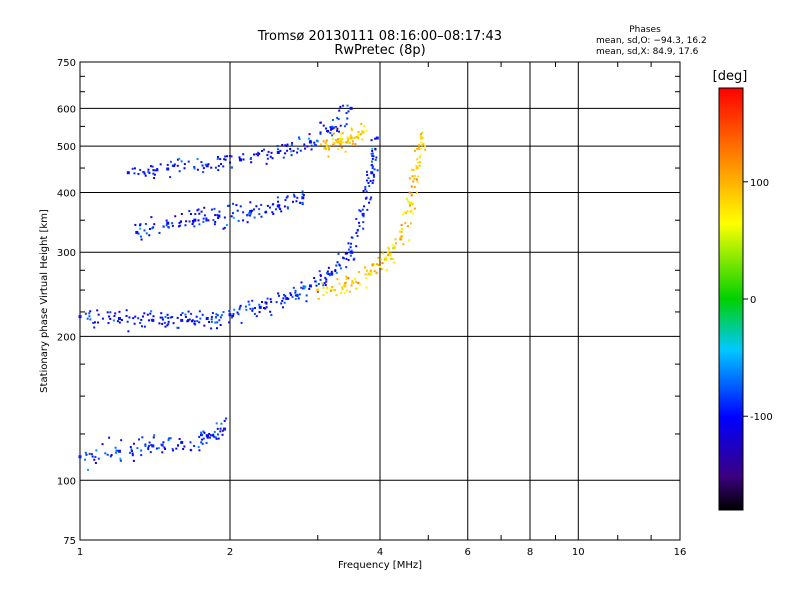 The image size is (800, 600). Describe the element at coordinates (69, 541) in the screenshot. I see `y-tick-label: 75` at that location.